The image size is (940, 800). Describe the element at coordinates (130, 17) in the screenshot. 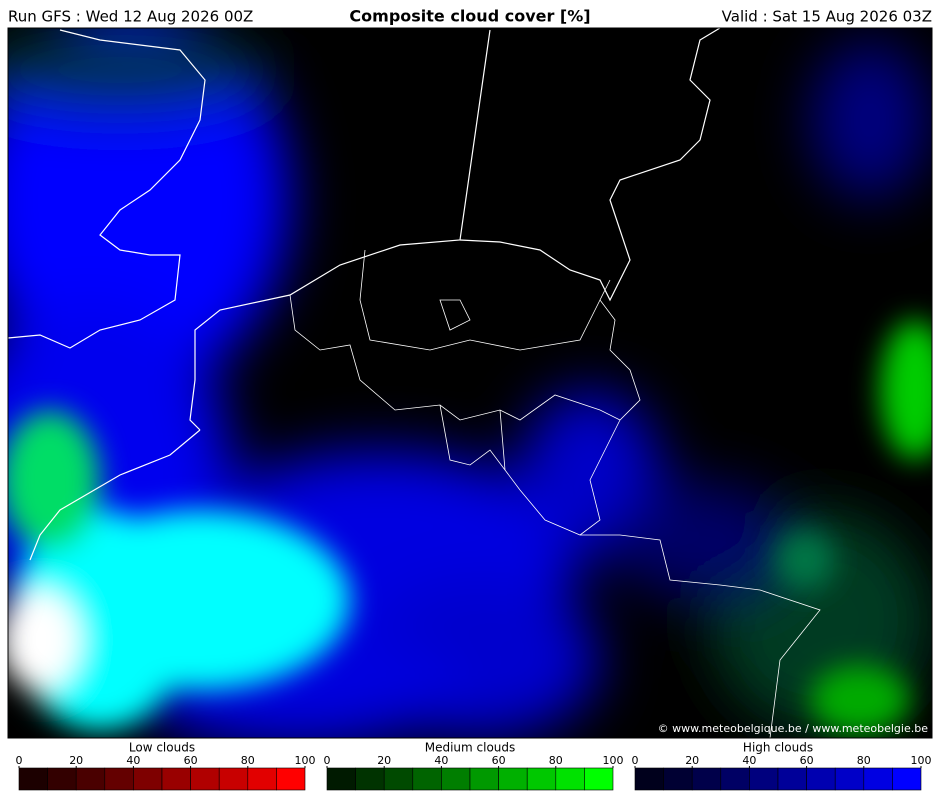

I see `run-label: Run GFS : Wed 12 Aug 2026 00Z` at that location.